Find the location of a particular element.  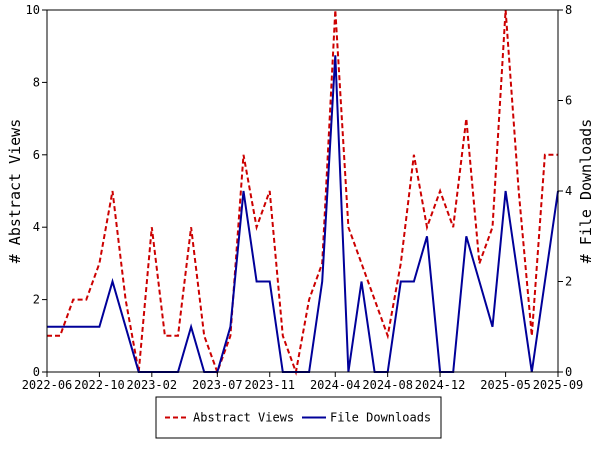

x-tick-label: 2024-12 is located at coordinates (440, 385).